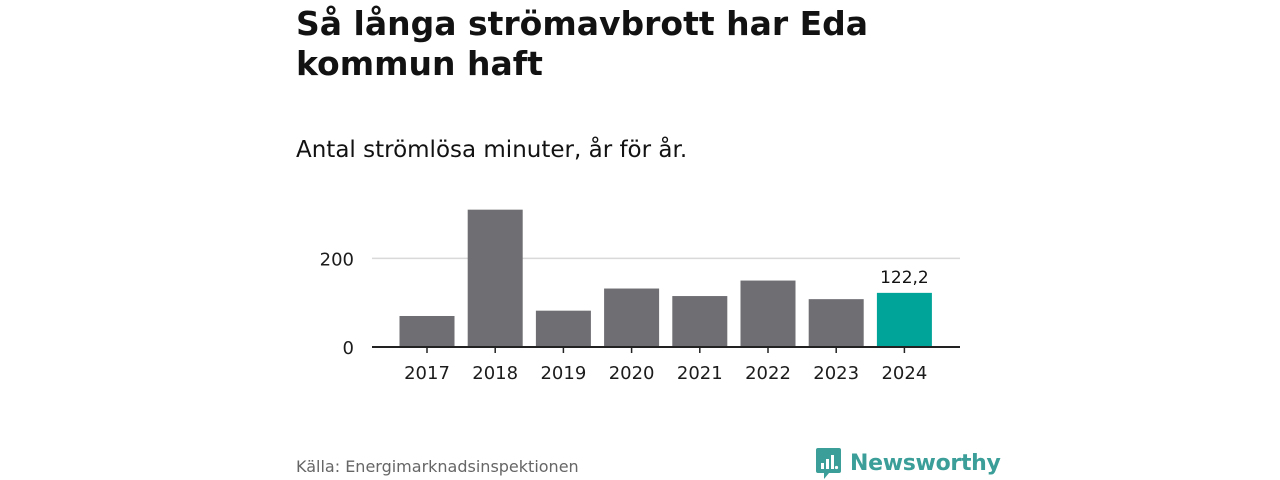 The image size is (1280, 480). I want to click on bar-2017, so click(427, 331).